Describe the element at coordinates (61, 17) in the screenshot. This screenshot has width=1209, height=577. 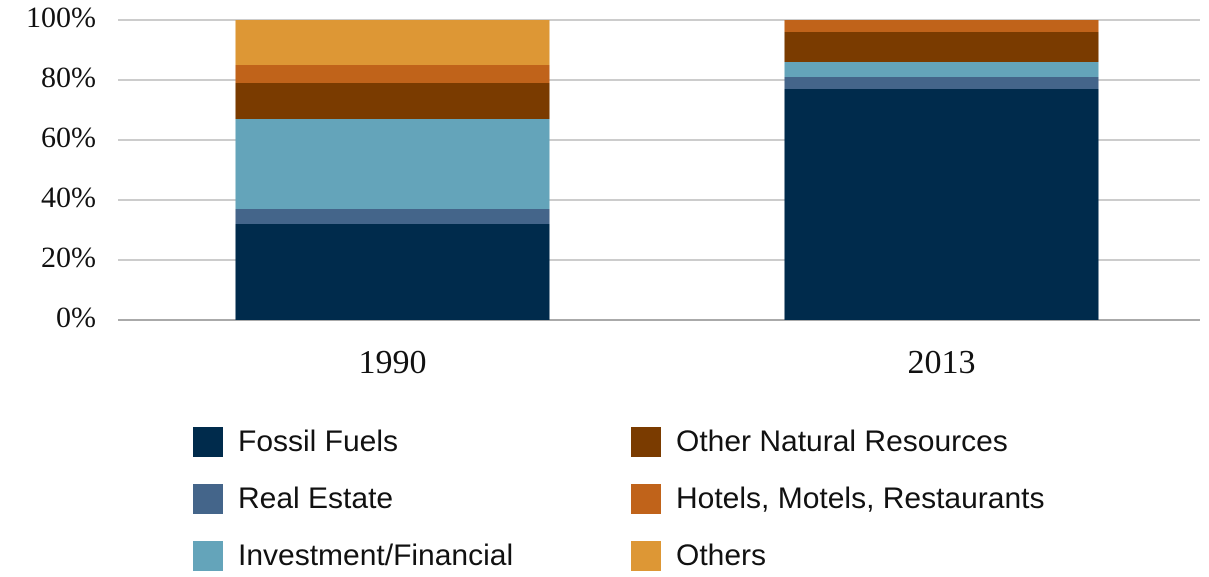
I see `y-tick-label: 100%` at that location.